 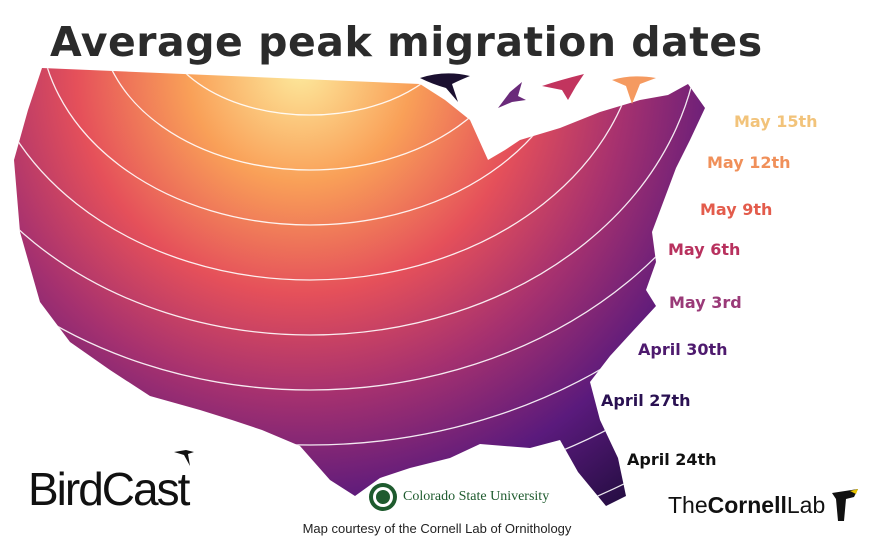 I want to click on bird-icons, so click(x=538, y=90).